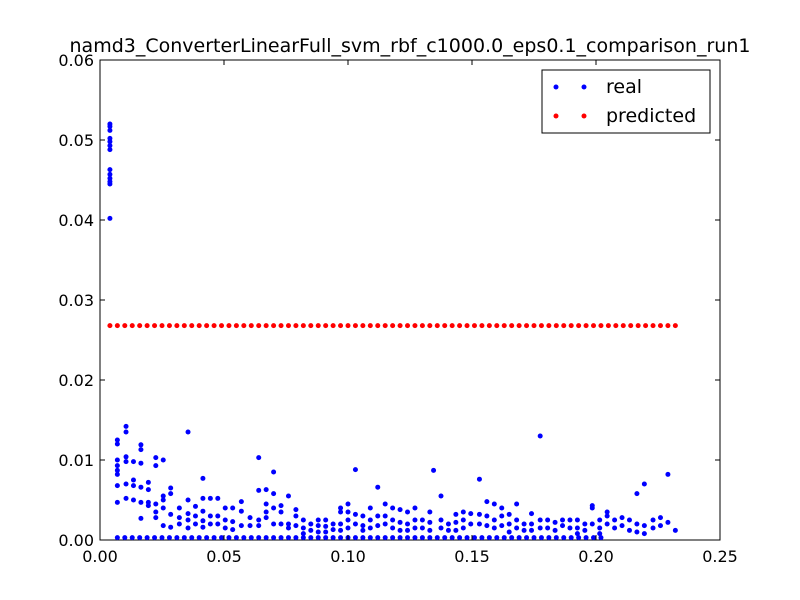 This screenshot has width=800, height=600. I want to click on legend-real-label: real, so click(624, 87).